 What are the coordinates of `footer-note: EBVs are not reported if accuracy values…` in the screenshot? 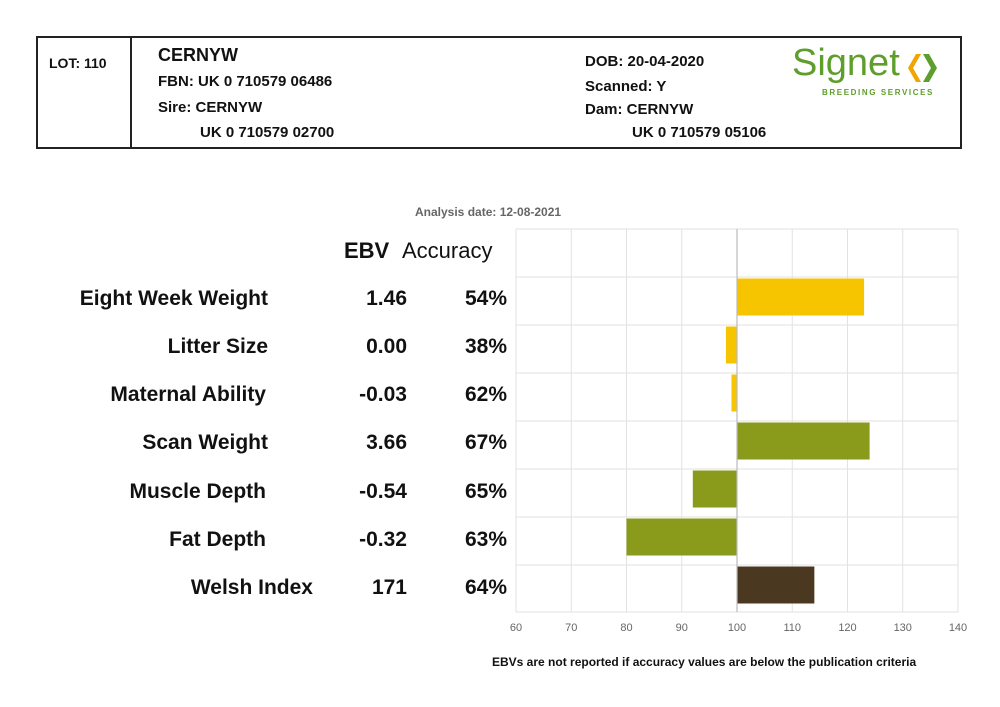 It's located at (704, 662).